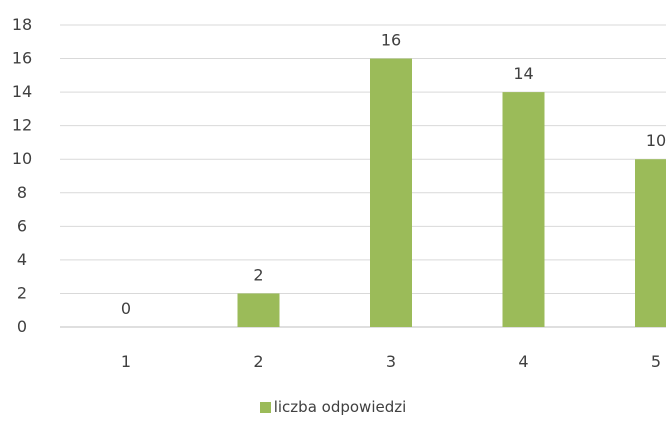 This screenshot has width=666, height=424. Describe the element at coordinates (22, 58) in the screenshot. I see `y-tick-label: 16` at that location.